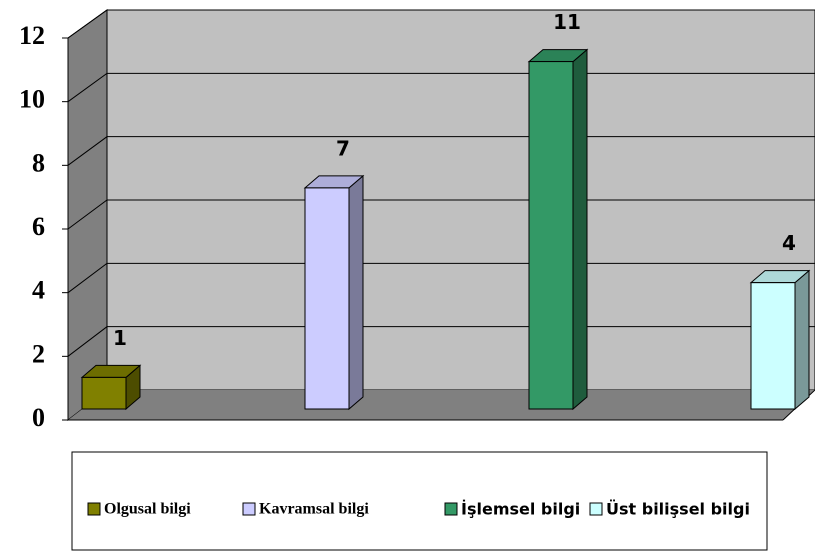  I want to click on y-tick-label: 2, so click(38, 353).